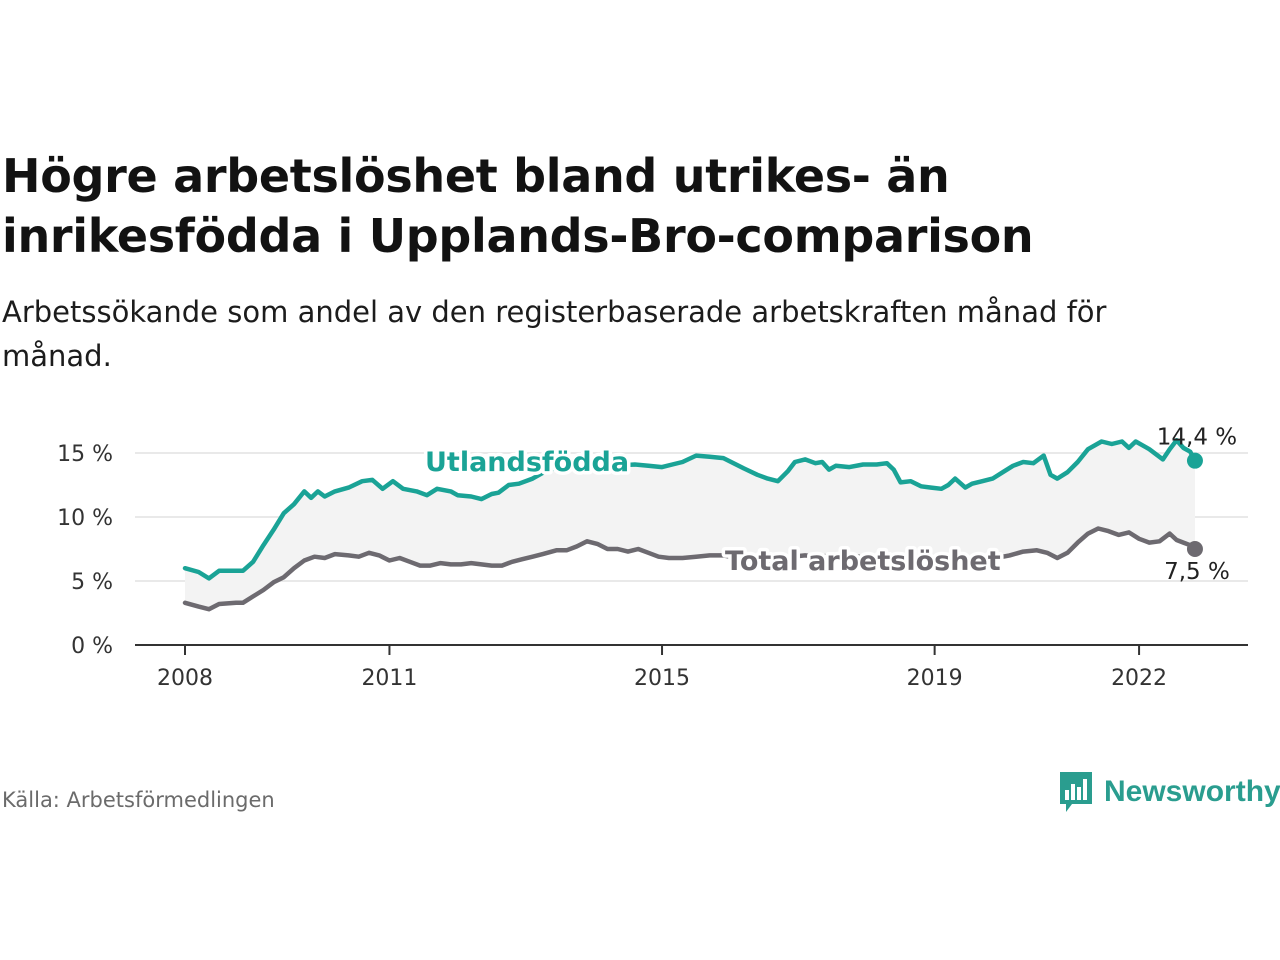 The height and width of the screenshot is (960, 1280). What do you see at coordinates (1194, 460) in the screenshot?
I see `end-dot-foreign-born` at bounding box center [1194, 460].